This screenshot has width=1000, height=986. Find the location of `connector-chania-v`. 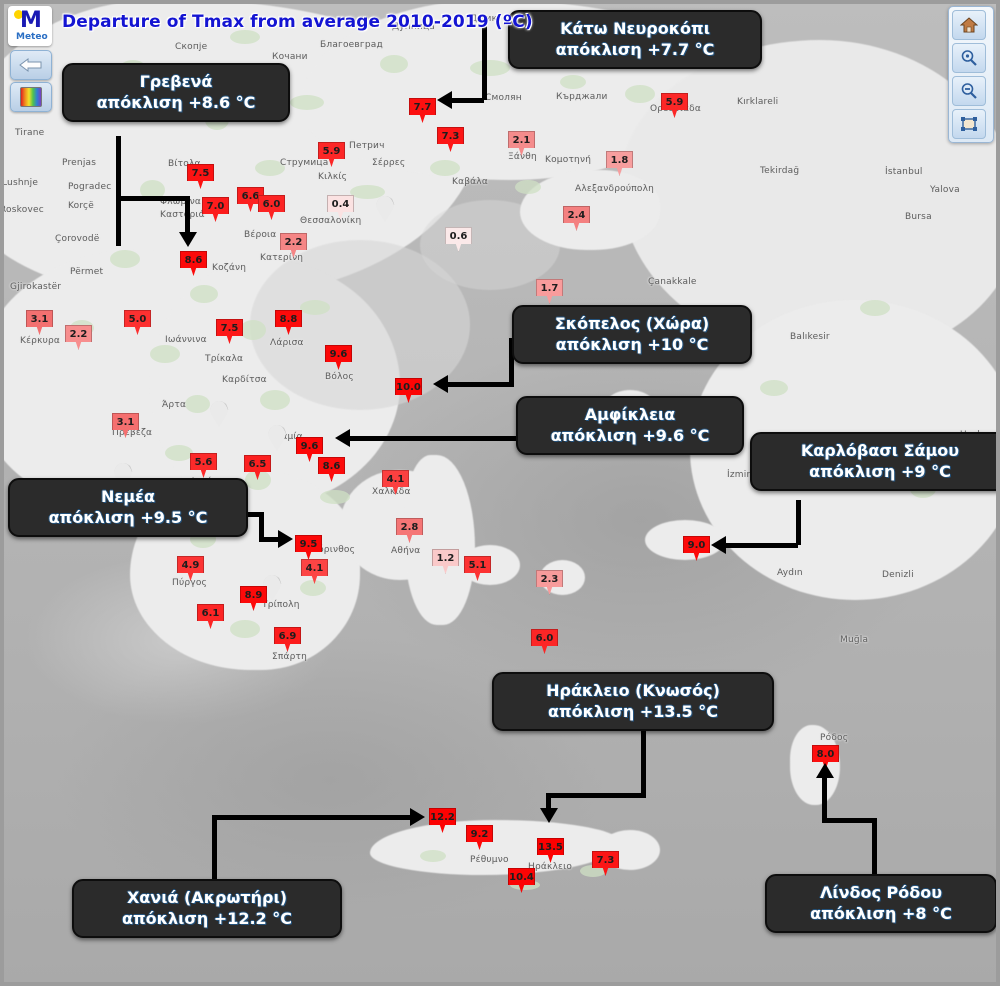

connector-chania-v is located at coordinates (214, 848).